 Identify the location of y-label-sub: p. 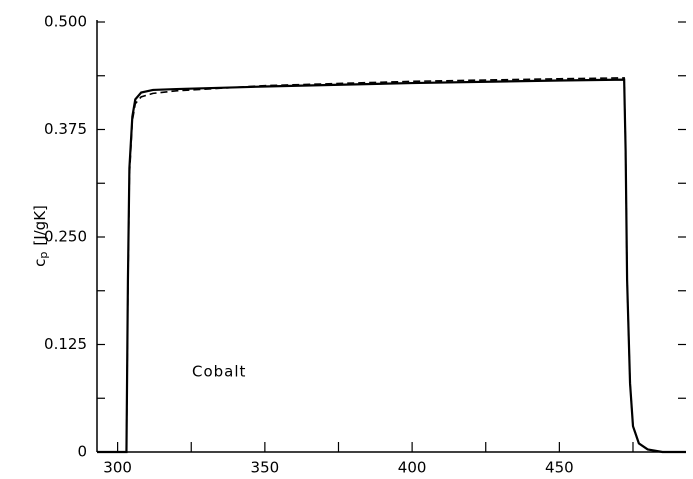
(43, 255).